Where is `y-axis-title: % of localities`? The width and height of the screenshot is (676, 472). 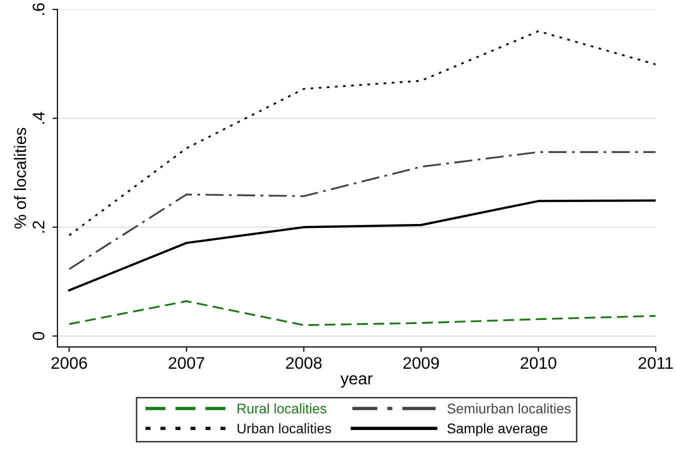
y-axis-title: % of localities is located at coordinates (20, 178).